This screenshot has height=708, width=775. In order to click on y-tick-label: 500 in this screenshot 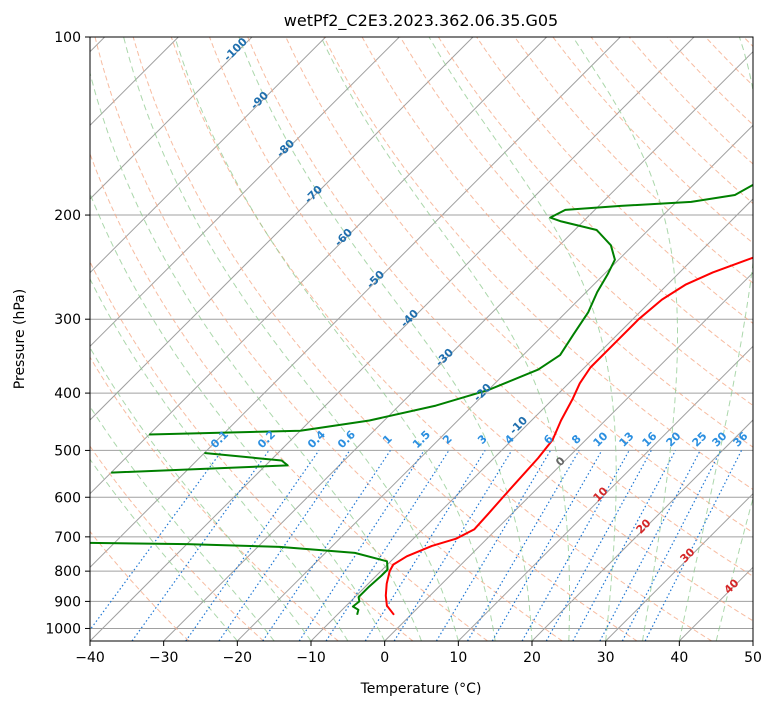, I will do `click(67, 451)`.